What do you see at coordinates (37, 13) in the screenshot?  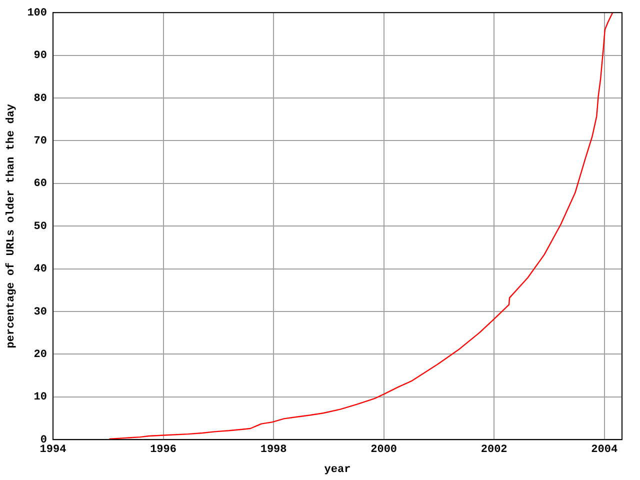 I see `y-tick-label: 100` at bounding box center [37, 13].